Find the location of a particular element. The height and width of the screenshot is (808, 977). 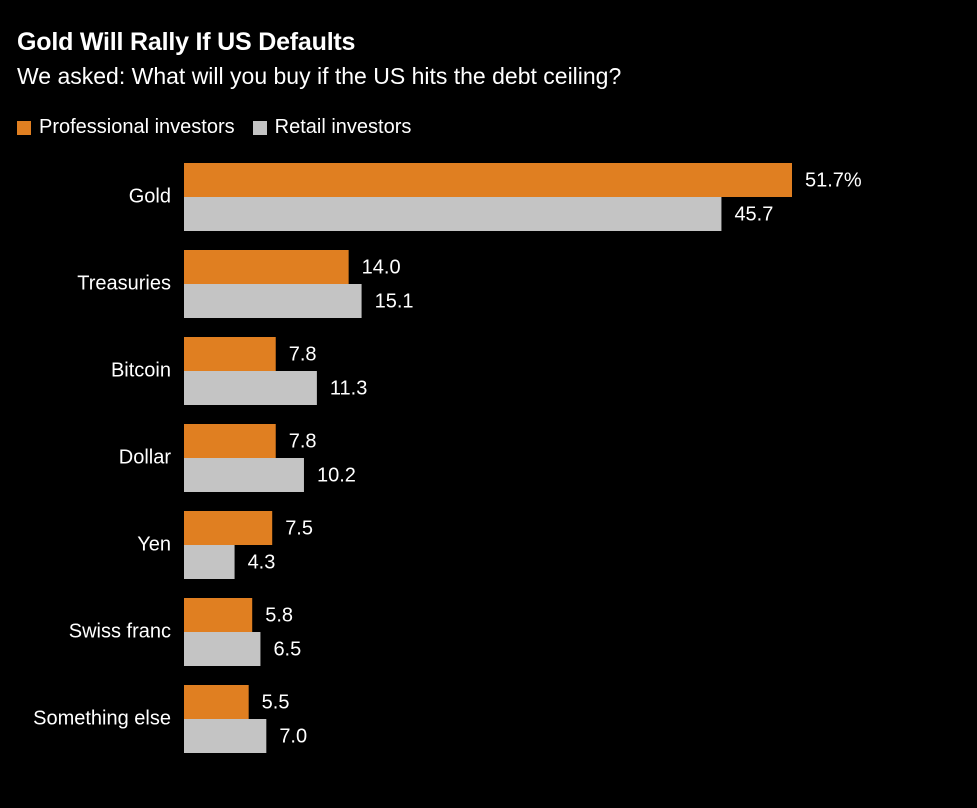

legend-label-professional: Professional investors is located at coordinates (137, 127).